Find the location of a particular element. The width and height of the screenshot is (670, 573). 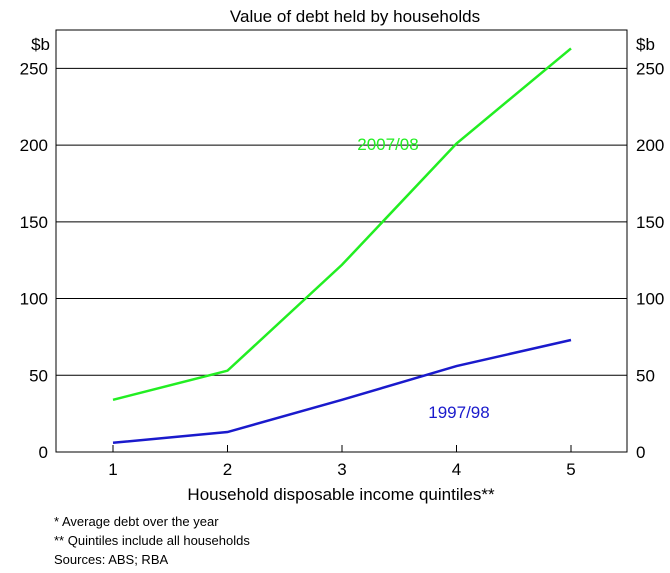

y-tick-label-right: 250 is located at coordinates (650, 68).